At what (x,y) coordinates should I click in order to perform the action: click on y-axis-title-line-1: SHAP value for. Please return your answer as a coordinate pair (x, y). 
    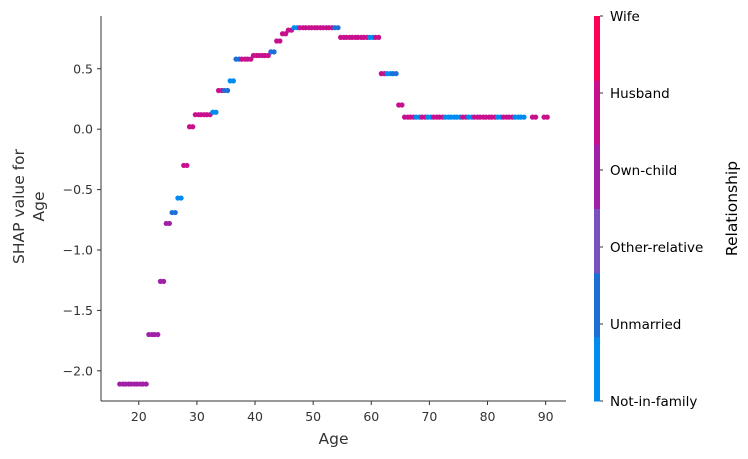
    Looking at the image, I should click on (19, 206).